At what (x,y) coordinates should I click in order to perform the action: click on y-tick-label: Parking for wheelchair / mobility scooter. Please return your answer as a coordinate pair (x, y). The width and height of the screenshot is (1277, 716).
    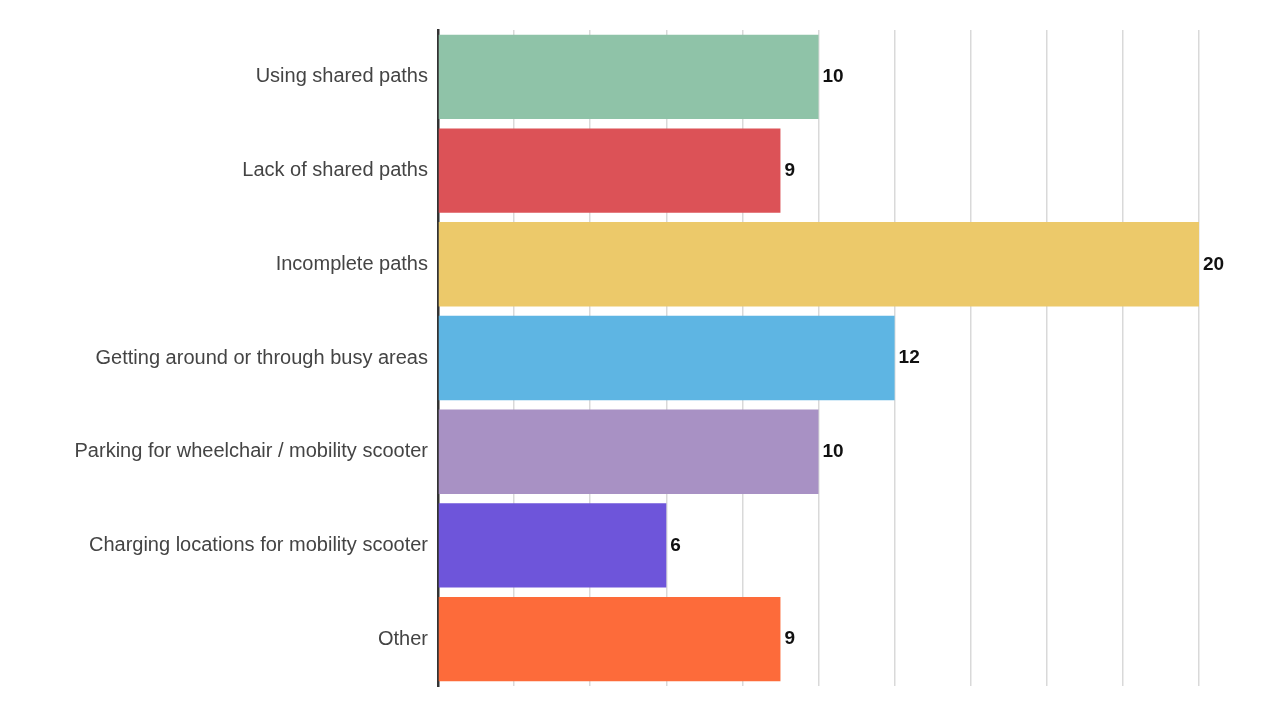
    Looking at the image, I should click on (251, 450).